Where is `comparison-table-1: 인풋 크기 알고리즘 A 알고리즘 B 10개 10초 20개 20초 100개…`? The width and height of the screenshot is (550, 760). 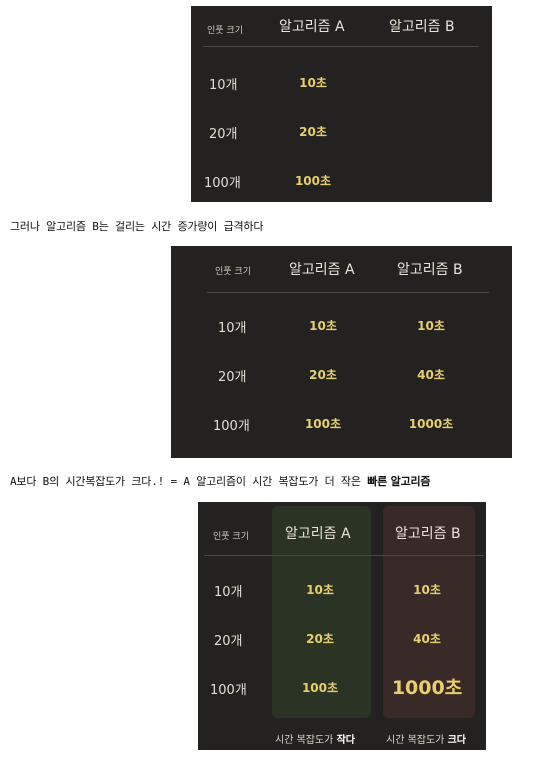
comparison-table-1: 인풋 크기 알고리즘 A 알고리즘 B 10개 10초 20개 20초 100개… is located at coordinates (341, 104).